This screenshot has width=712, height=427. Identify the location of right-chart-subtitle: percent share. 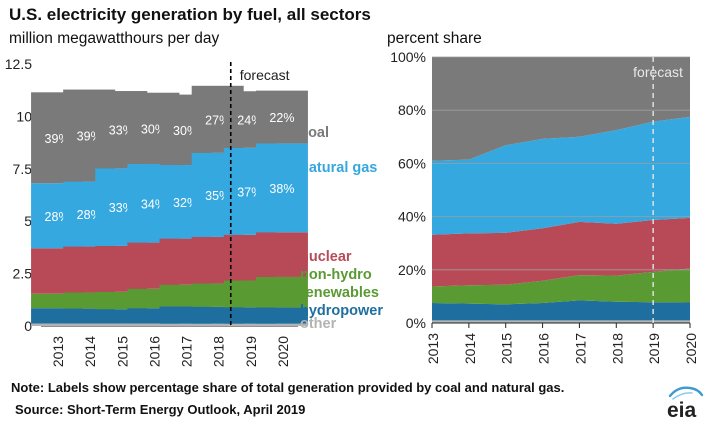
(434, 38).